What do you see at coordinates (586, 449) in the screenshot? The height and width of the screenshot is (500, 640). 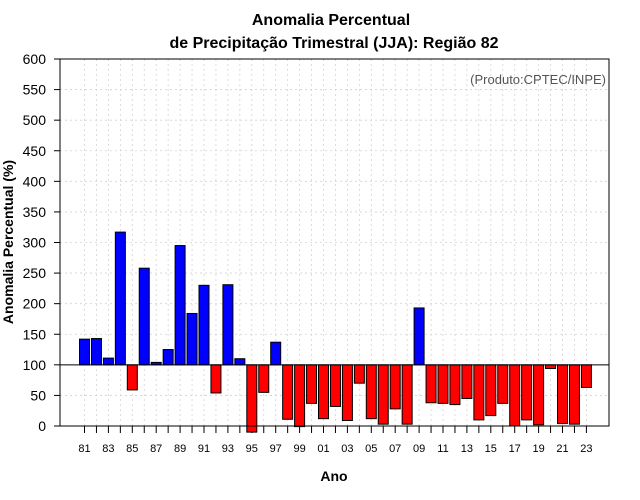 I see `x-tick-label: 23` at bounding box center [586, 449].